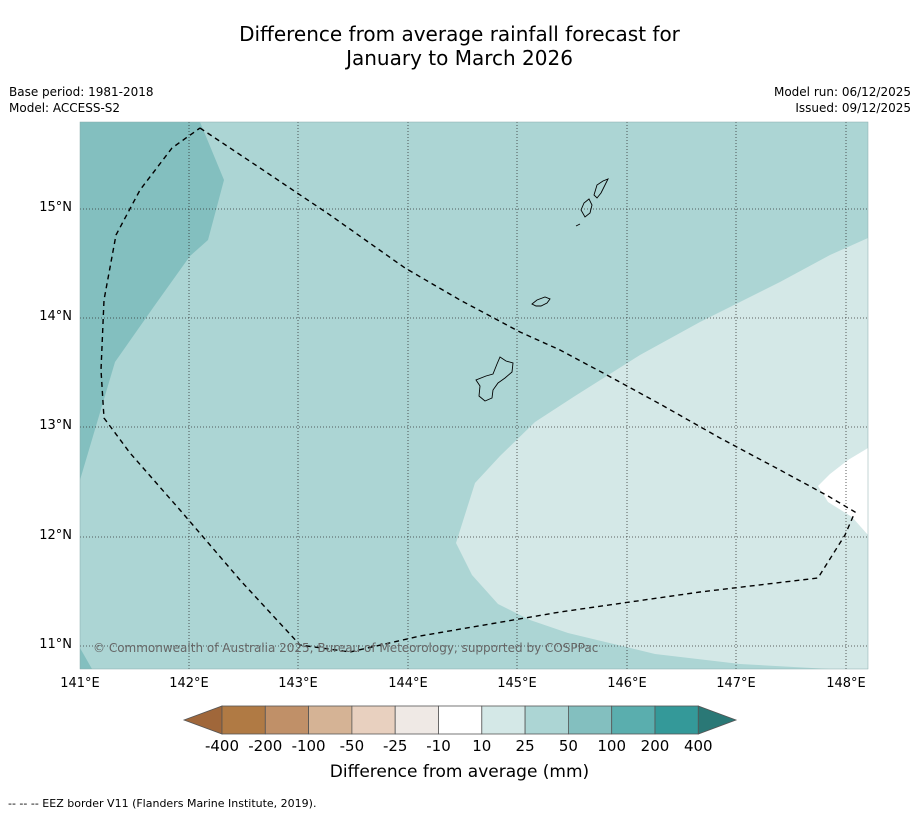 This screenshot has height=816, width=919. What do you see at coordinates (81, 92) in the screenshot?
I see `base-period: Base period: 1981-2018` at bounding box center [81, 92].